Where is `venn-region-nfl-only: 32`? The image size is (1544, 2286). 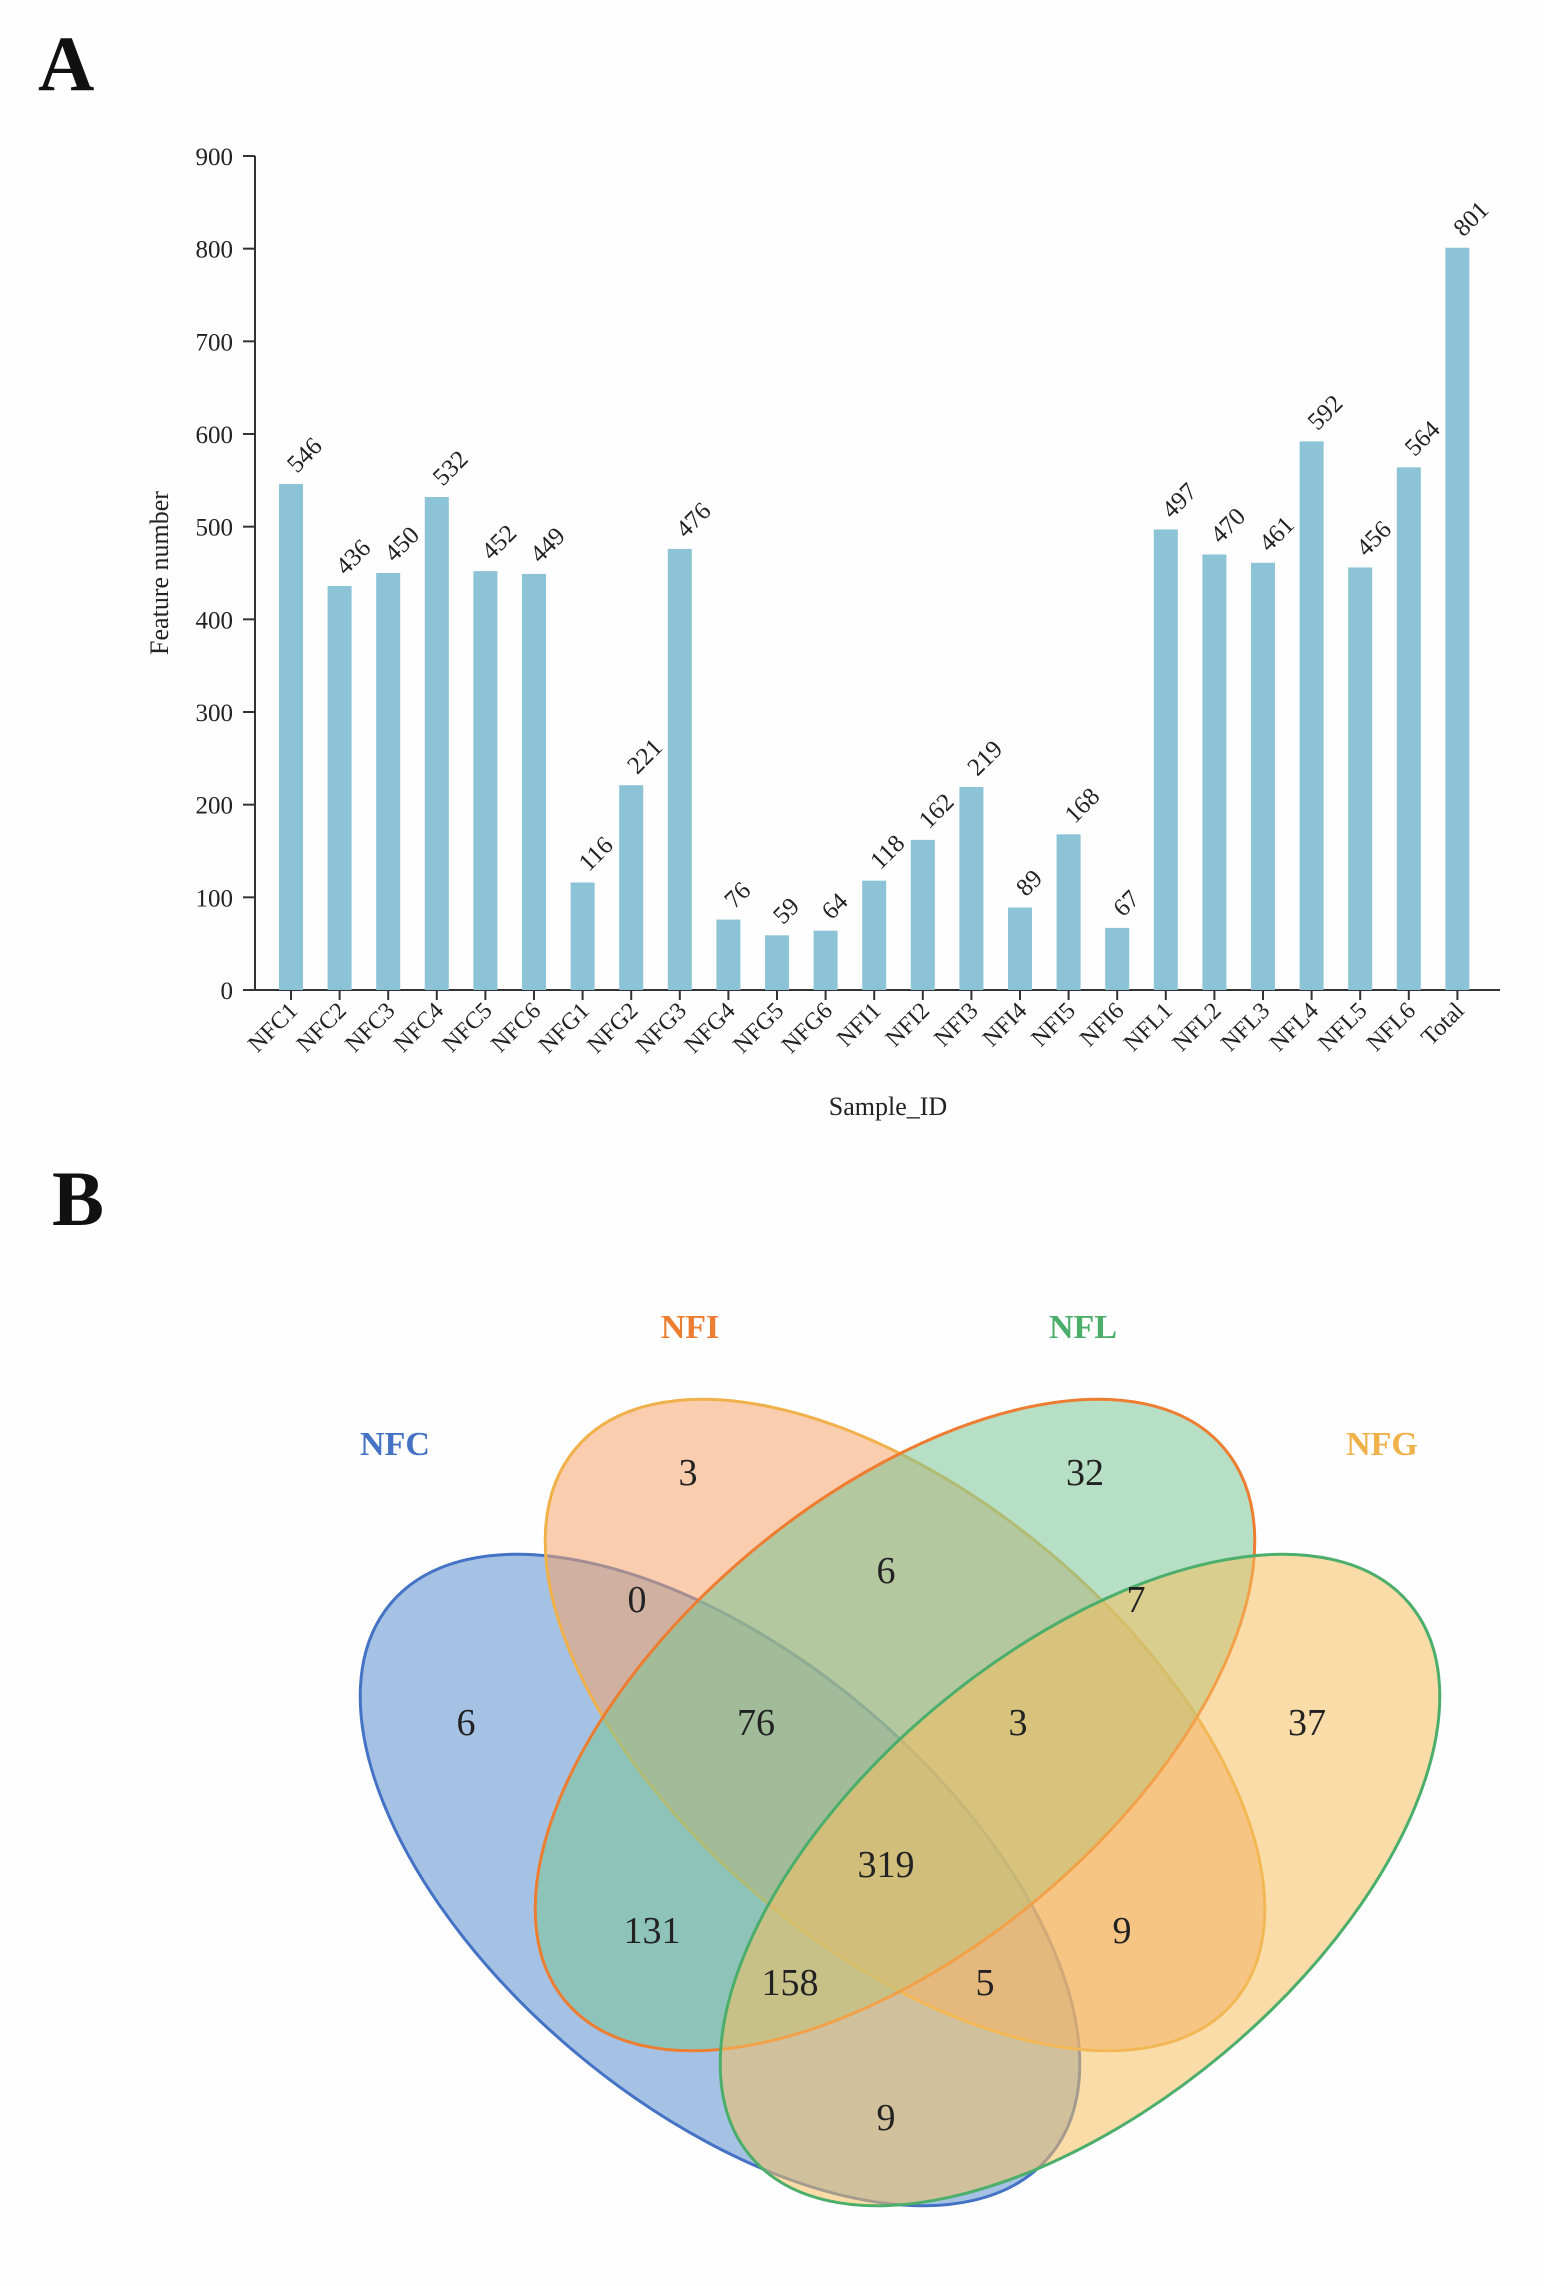 venn-region-nfl-only: 32 is located at coordinates (1085, 1473).